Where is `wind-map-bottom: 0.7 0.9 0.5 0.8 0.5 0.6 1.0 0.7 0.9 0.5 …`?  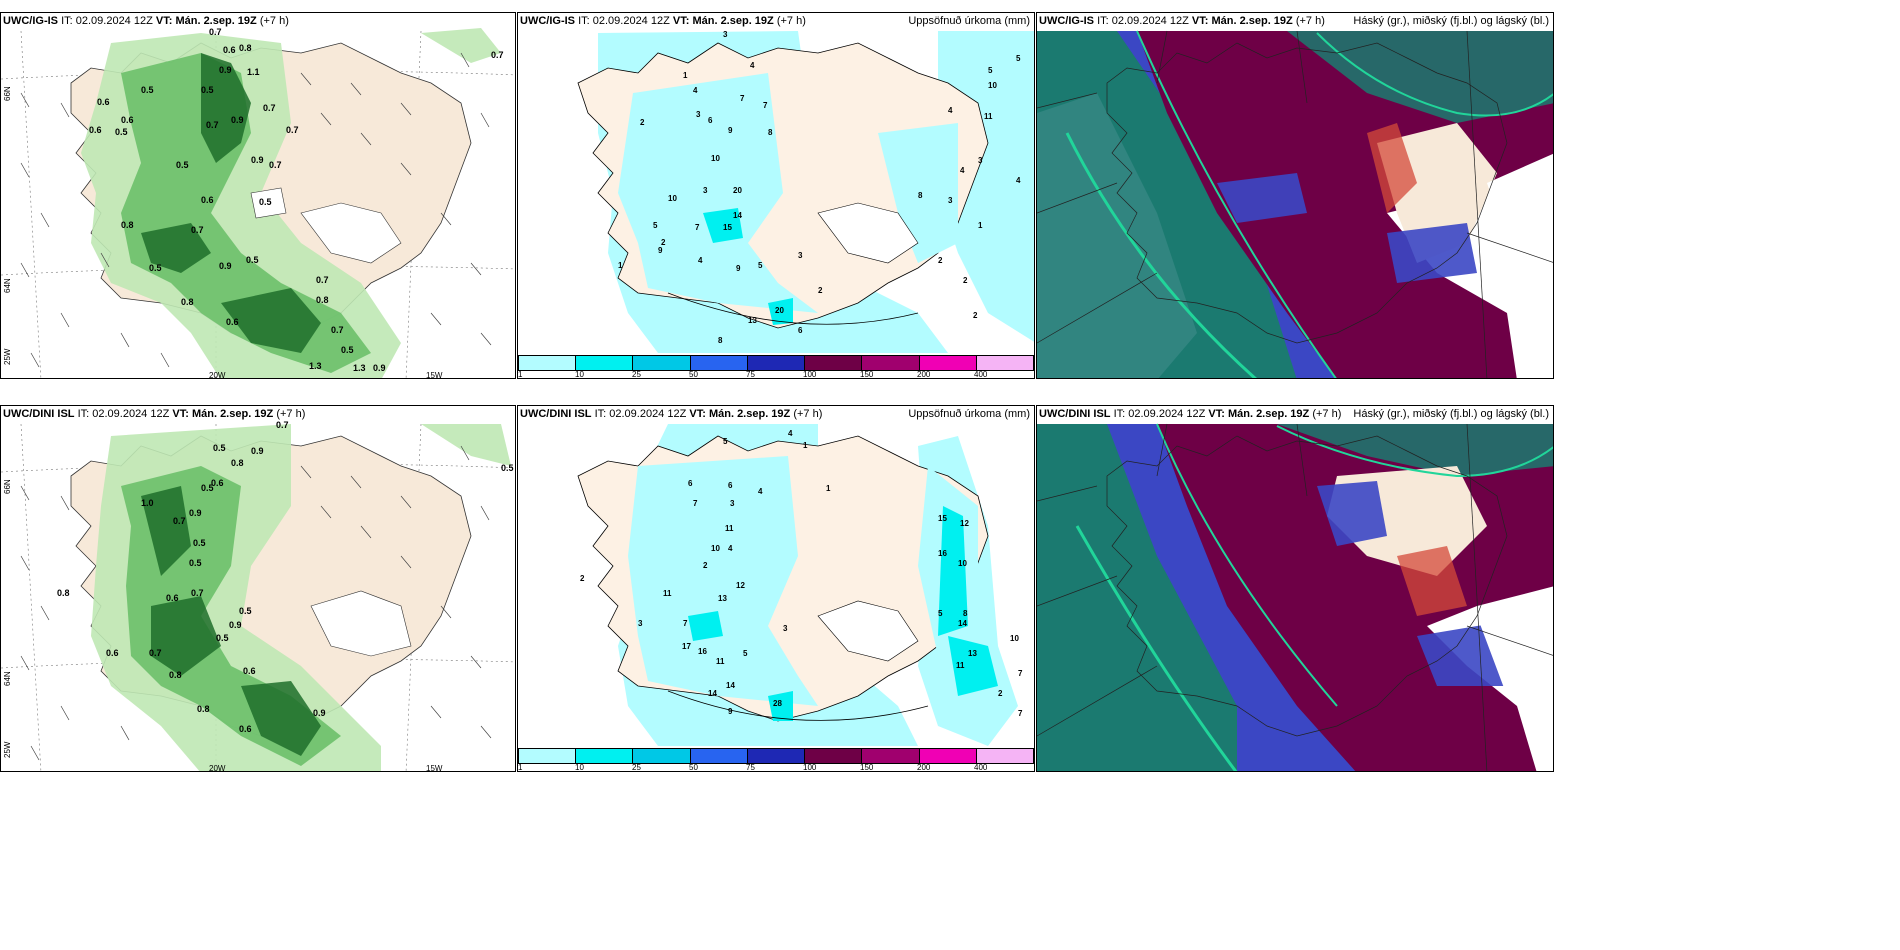
wind-map-bottom: 0.7 0.9 0.5 0.8 0.5 0.6 1.0 0.7 0.9 0.5 … is located at coordinates (258, 595).